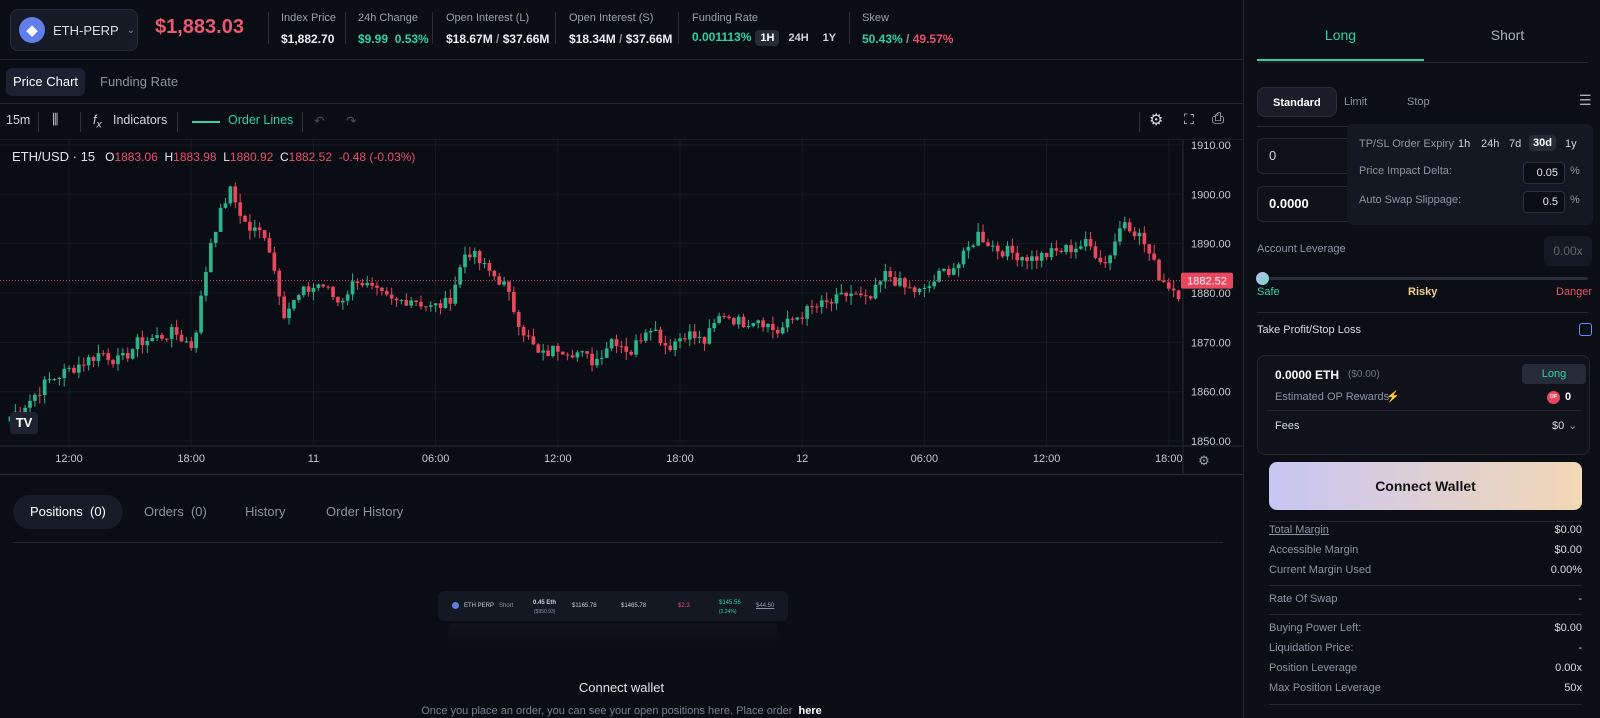 The height and width of the screenshot is (718, 1600). What do you see at coordinates (18, 120) in the screenshot?
I see `interval-button: 15m` at bounding box center [18, 120].